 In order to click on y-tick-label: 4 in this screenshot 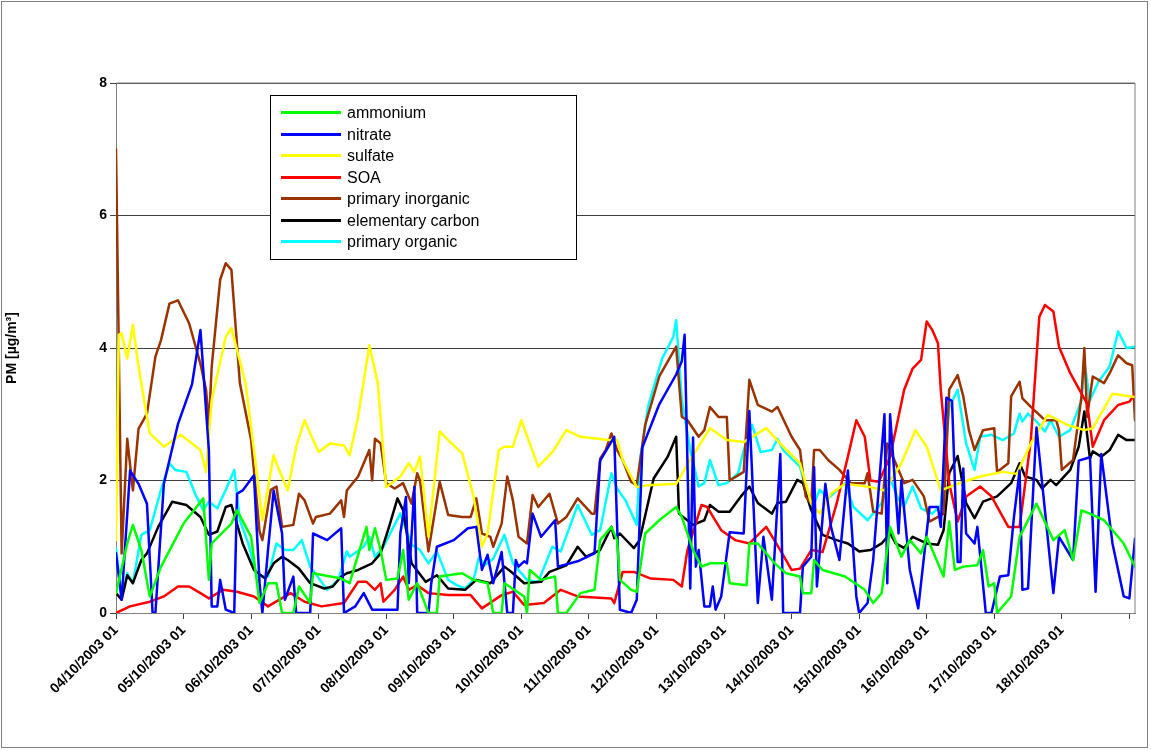, I will do `click(103, 346)`.